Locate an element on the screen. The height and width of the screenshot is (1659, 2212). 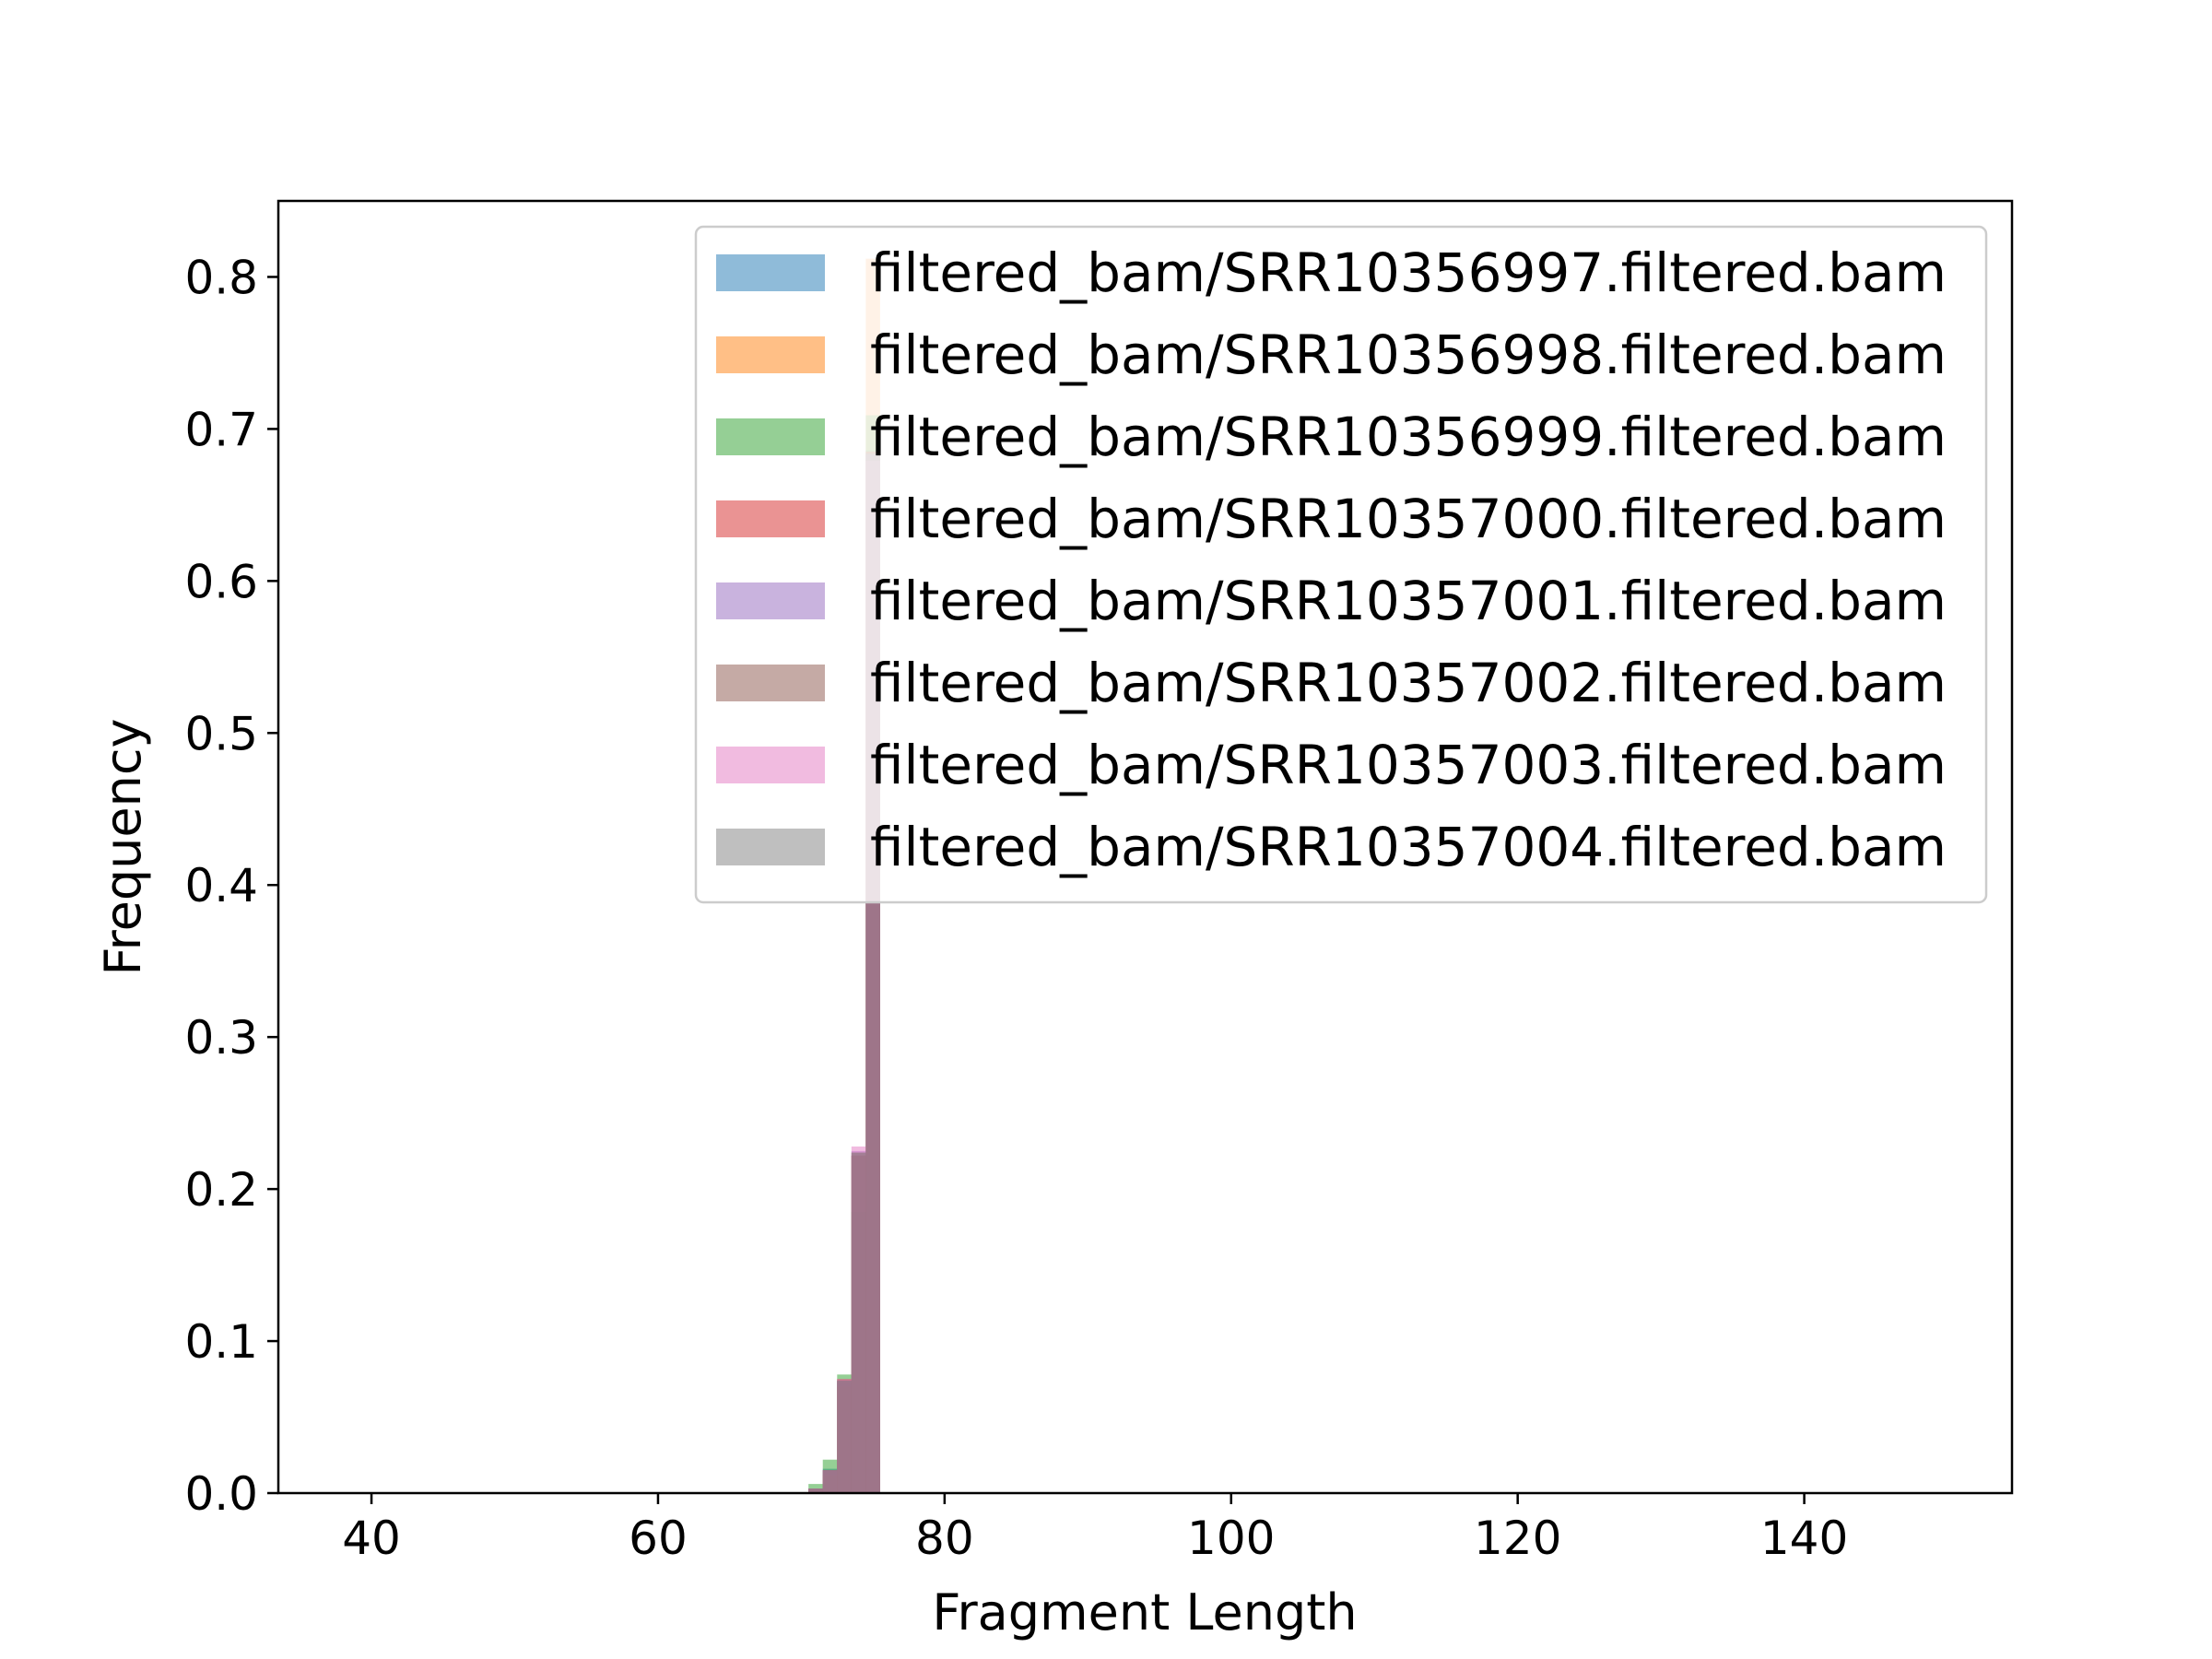
legend-item: filtered_bam/SRR10356997.filtered.bam is located at coordinates (1331, 272).